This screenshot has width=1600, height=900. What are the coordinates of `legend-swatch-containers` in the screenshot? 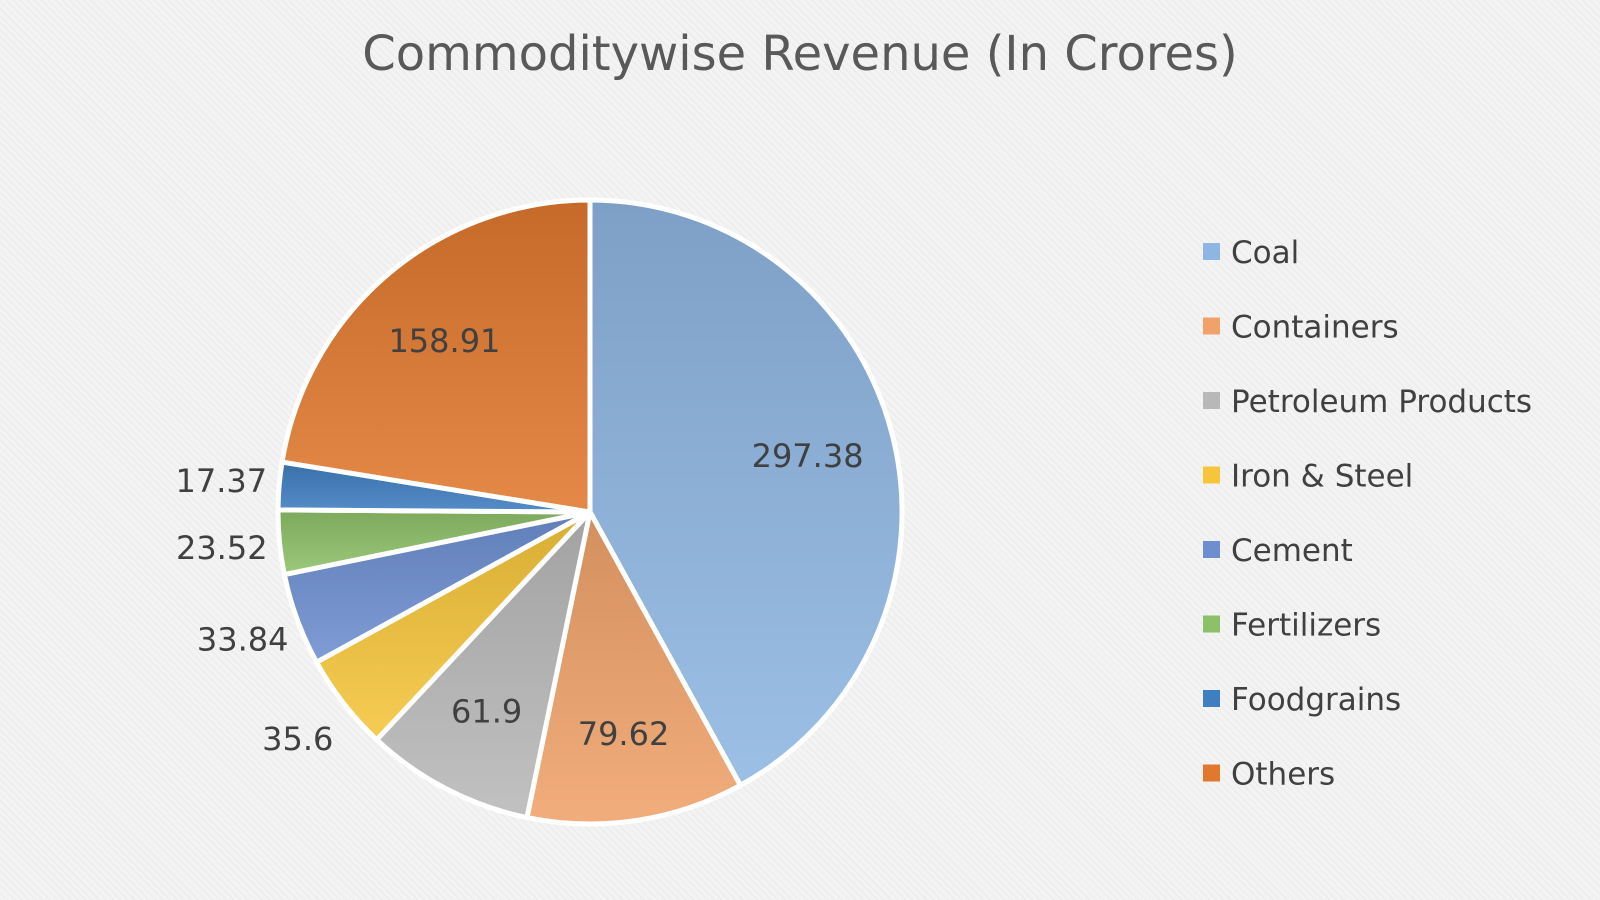 It's located at (1211, 326).